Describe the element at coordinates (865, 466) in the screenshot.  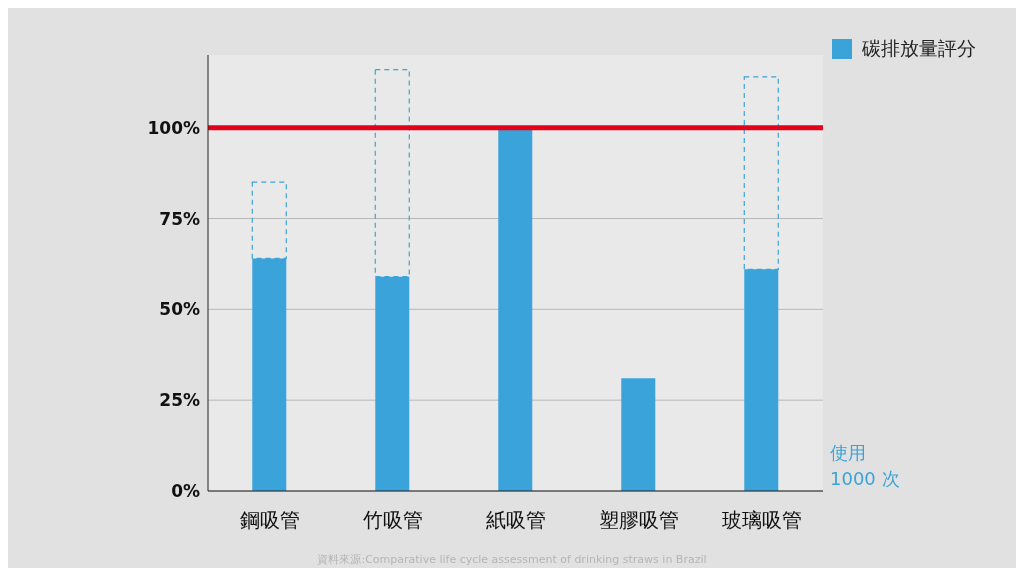
I see `text: 使用 1000 次` at that location.